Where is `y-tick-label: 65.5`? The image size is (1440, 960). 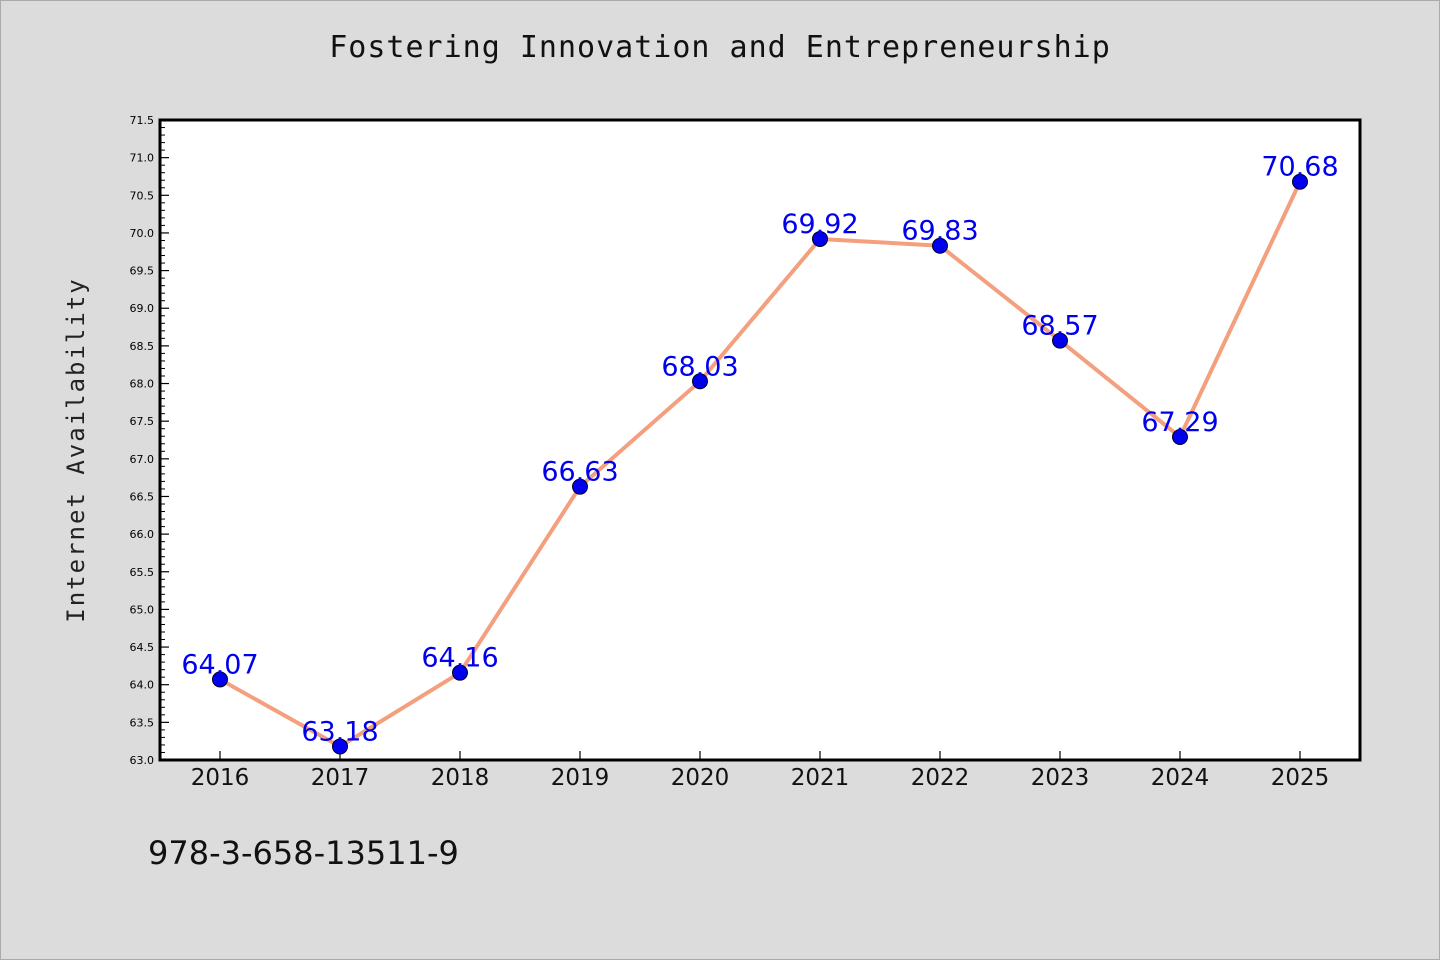 y-tick-label: 65.5 is located at coordinates (142, 572).